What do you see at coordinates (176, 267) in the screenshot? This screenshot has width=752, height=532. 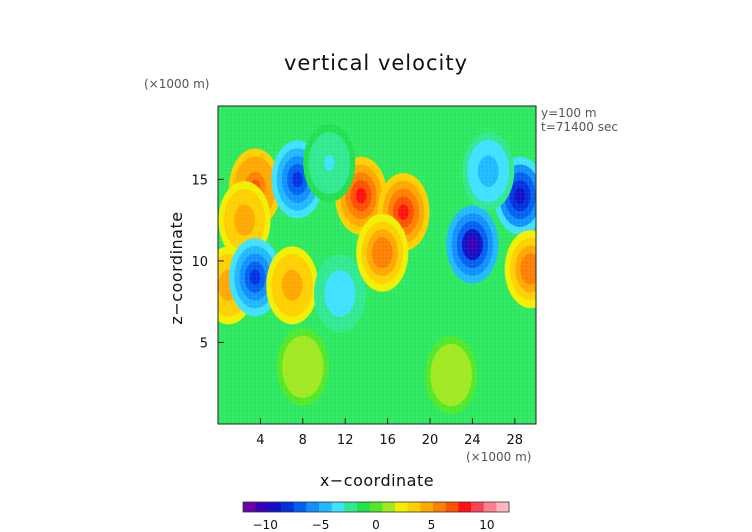 I see `z-axis-label: z−coordinate` at bounding box center [176, 267].